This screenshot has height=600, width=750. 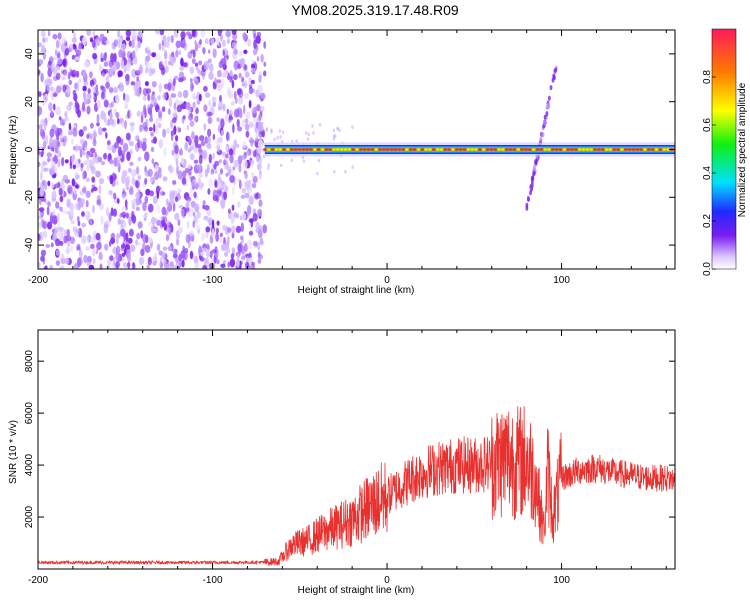 What do you see at coordinates (29, 102) in the screenshot?
I see `spectrogram-y-tick-label: 20` at bounding box center [29, 102].